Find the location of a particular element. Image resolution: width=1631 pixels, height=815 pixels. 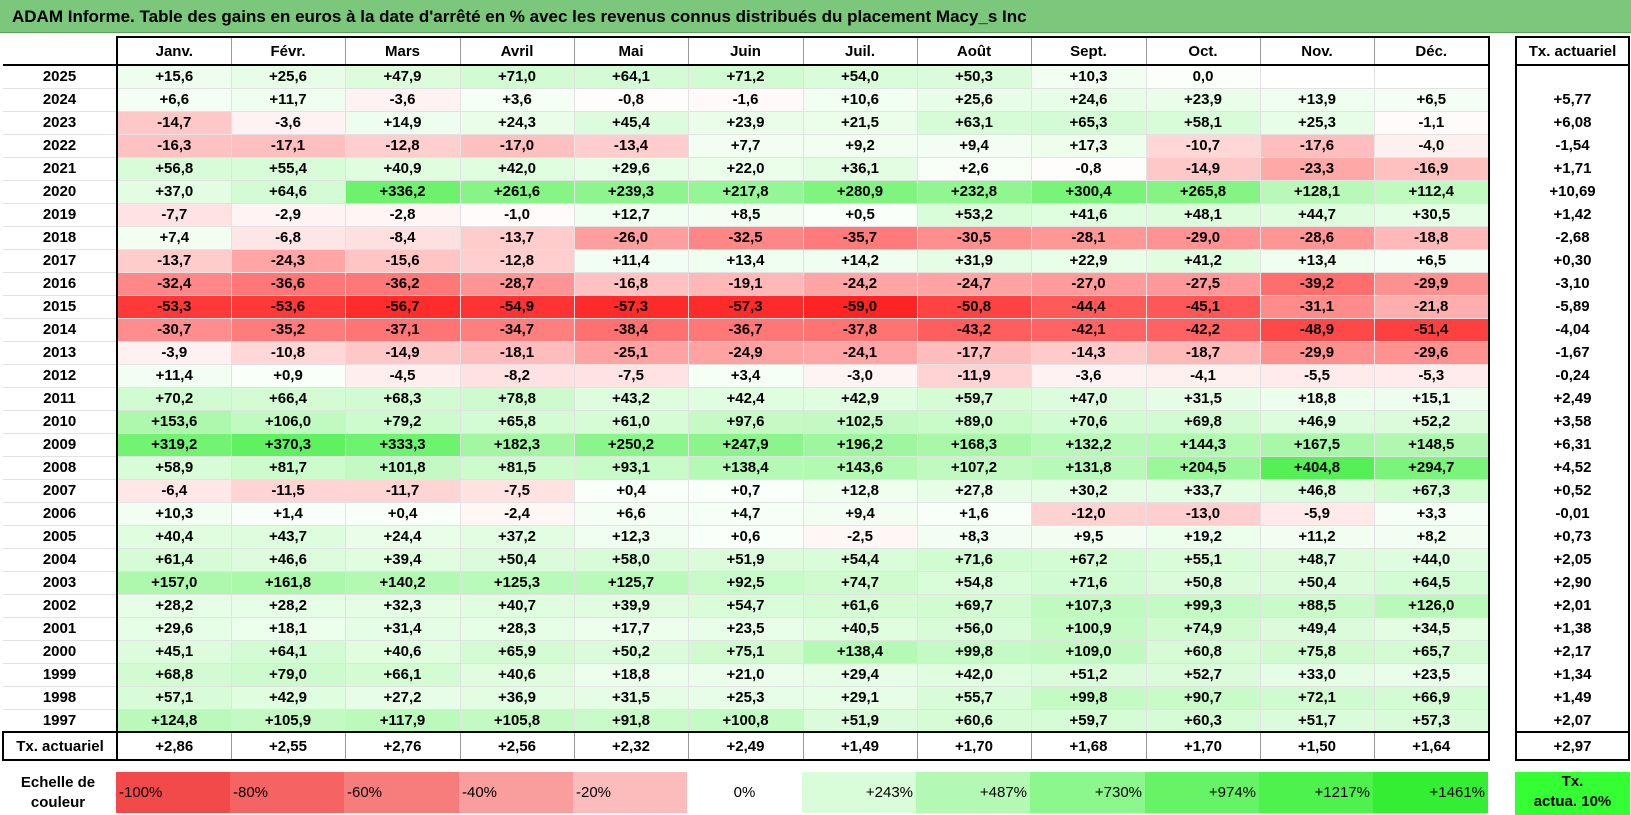

gain-cell: -7,7 is located at coordinates (174, 215).